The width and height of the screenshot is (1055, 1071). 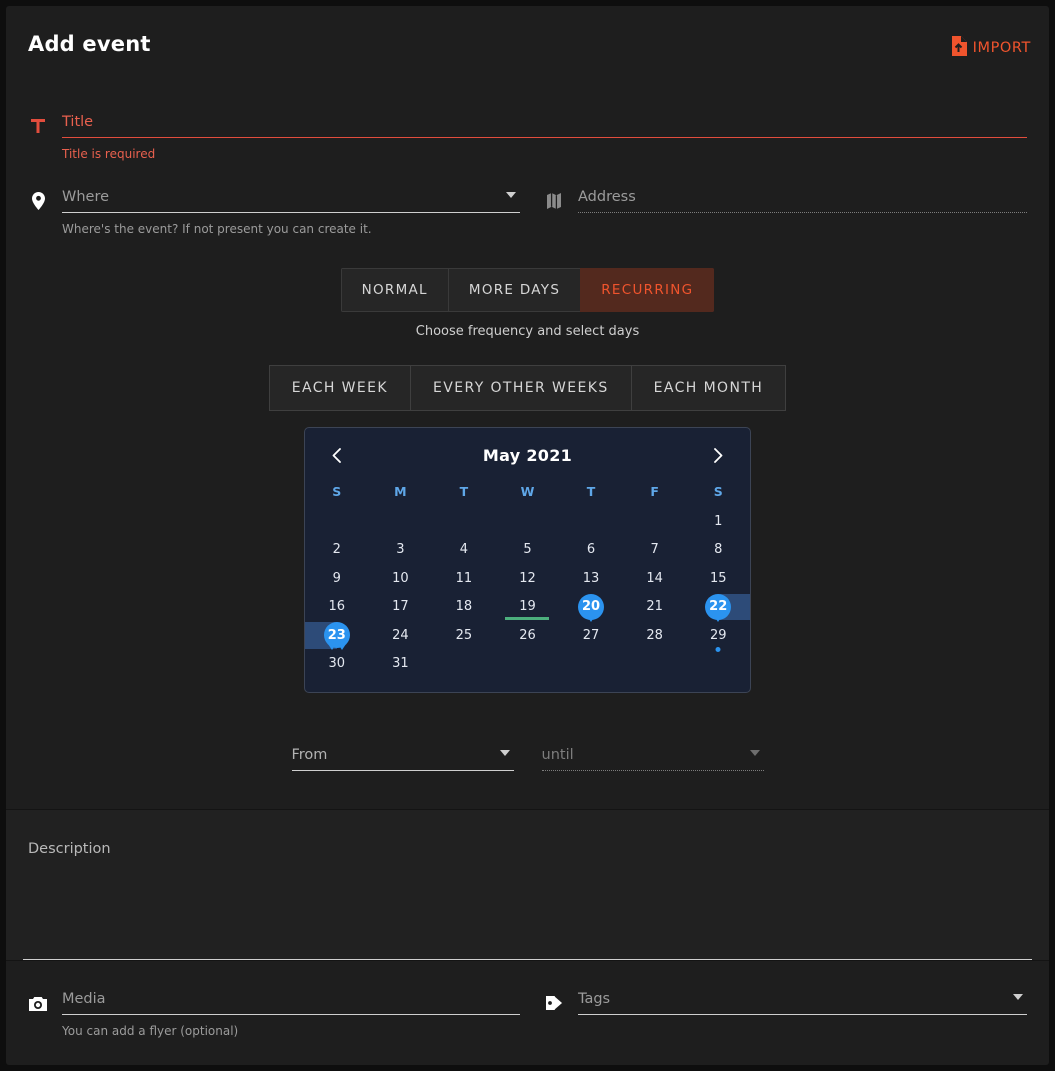 What do you see at coordinates (527, 126) in the screenshot?
I see `title-field: Title` at bounding box center [527, 126].